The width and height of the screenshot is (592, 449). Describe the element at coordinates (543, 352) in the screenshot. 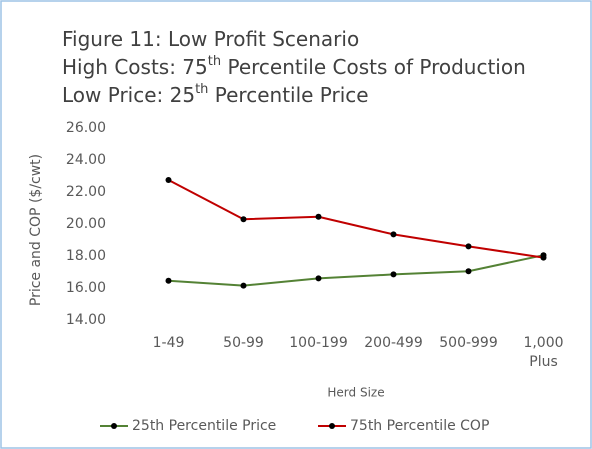

I see `x-tick-label: 1,000 Plus` at that location.